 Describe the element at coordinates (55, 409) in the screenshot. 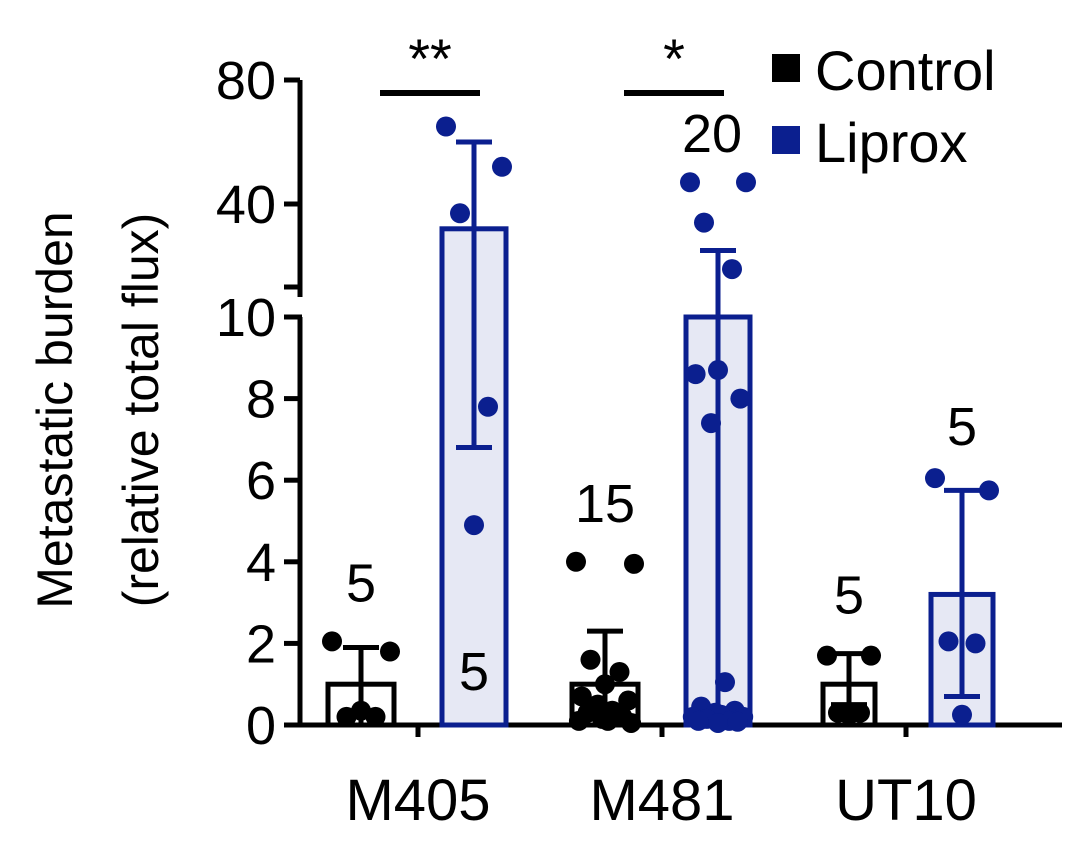

I see `y-axis-title: Metastatic burden` at that location.